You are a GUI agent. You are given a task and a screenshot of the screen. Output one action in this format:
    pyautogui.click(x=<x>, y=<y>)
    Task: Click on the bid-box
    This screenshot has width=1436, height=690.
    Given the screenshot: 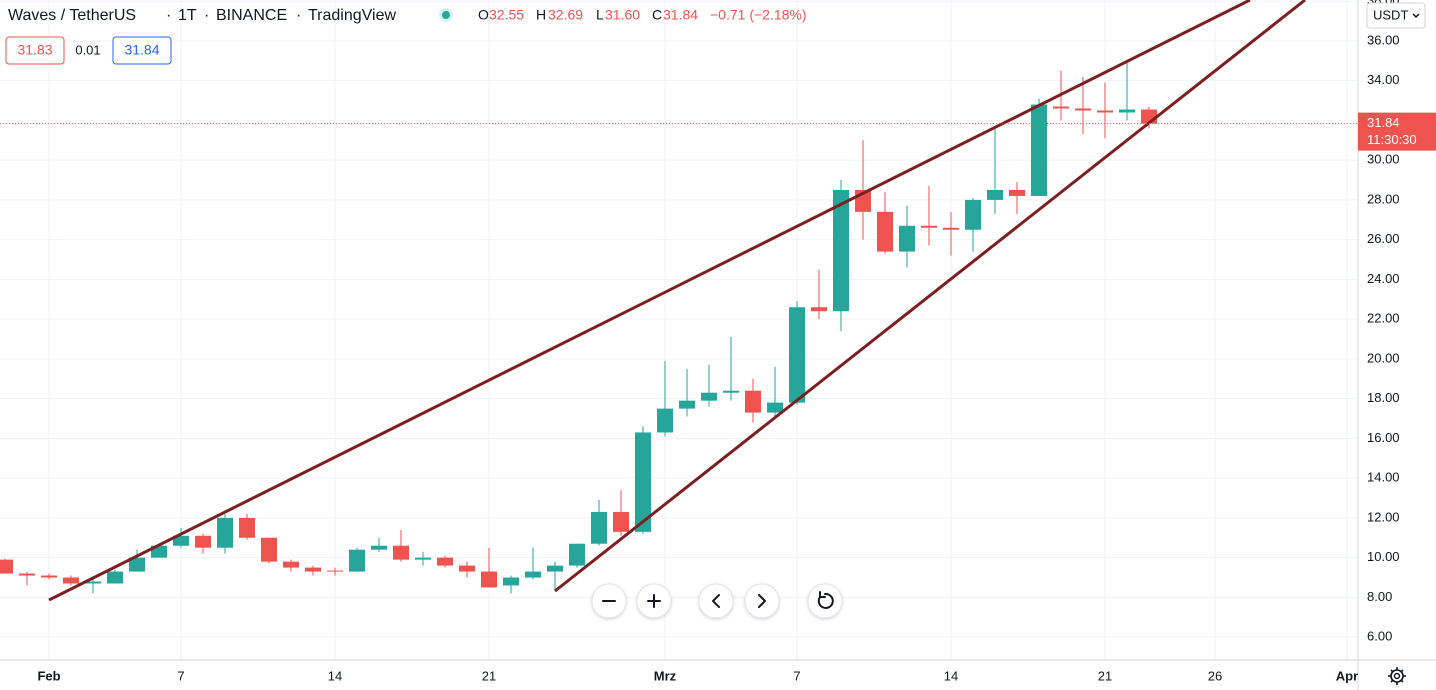 What is the action you would take?
    pyautogui.click(x=35, y=50)
    